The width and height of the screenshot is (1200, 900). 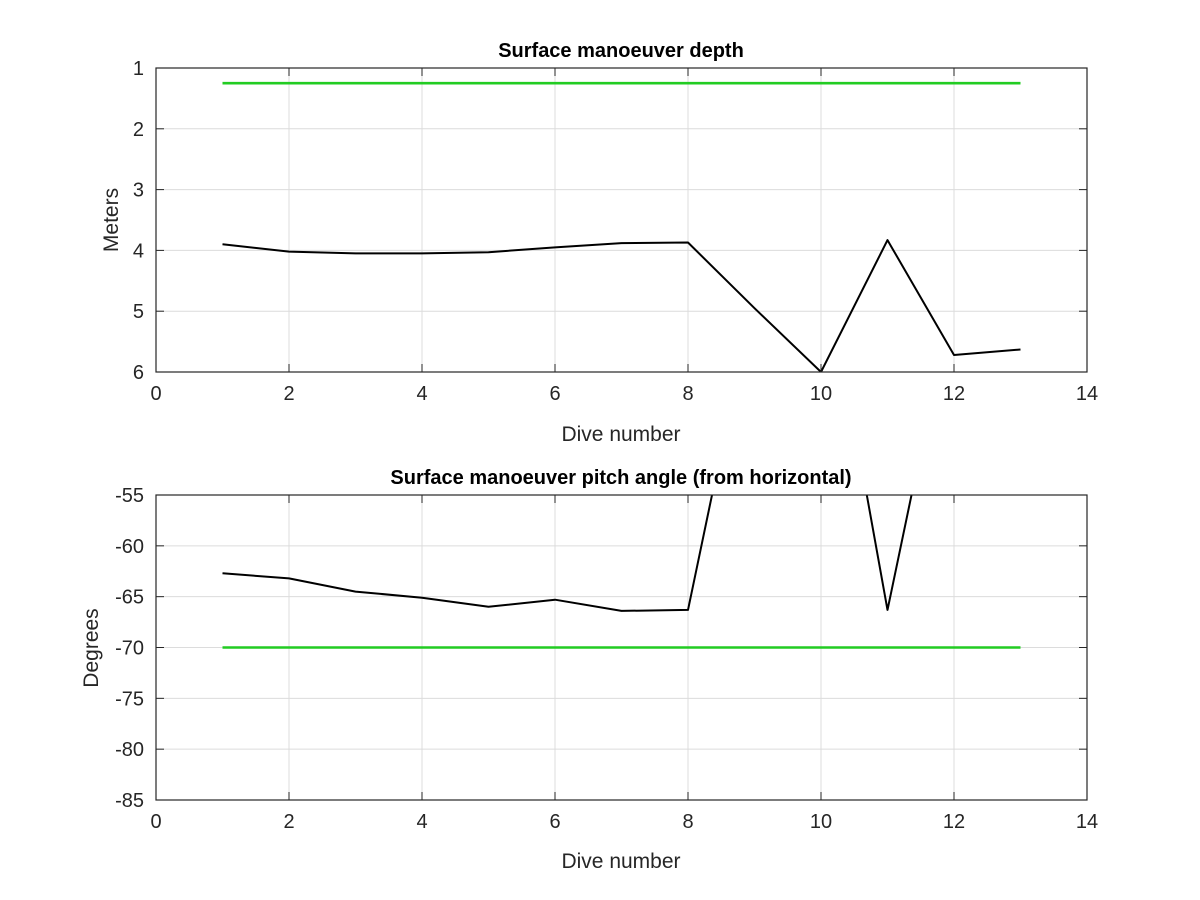 What do you see at coordinates (138, 69) in the screenshot?
I see `y-tick-label: 1` at bounding box center [138, 69].